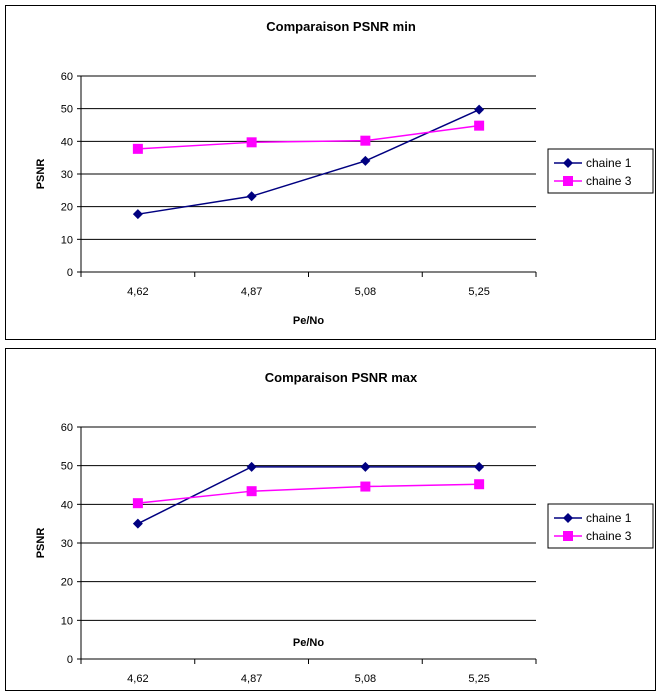 The width and height of the screenshot is (661, 695). What do you see at coordinates (341, 377) in the screenshot?
I see `chart-title: Comparaison PSNR max` at bounding box center [341, 377].